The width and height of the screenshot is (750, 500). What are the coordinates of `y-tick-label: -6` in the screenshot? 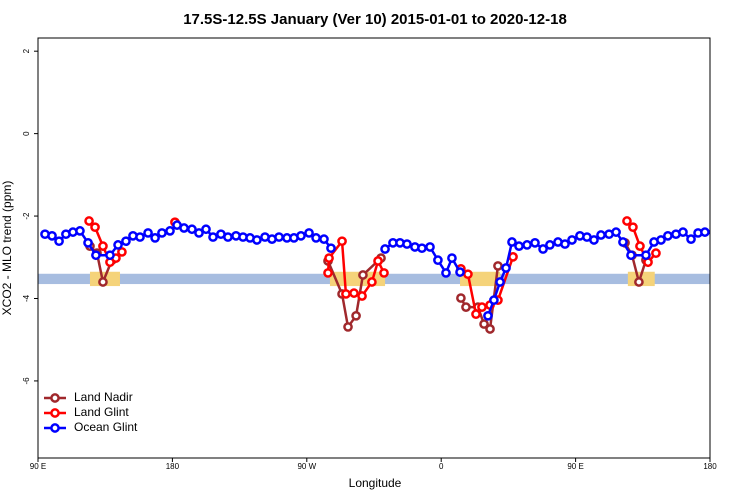 It's located at (26, 381).